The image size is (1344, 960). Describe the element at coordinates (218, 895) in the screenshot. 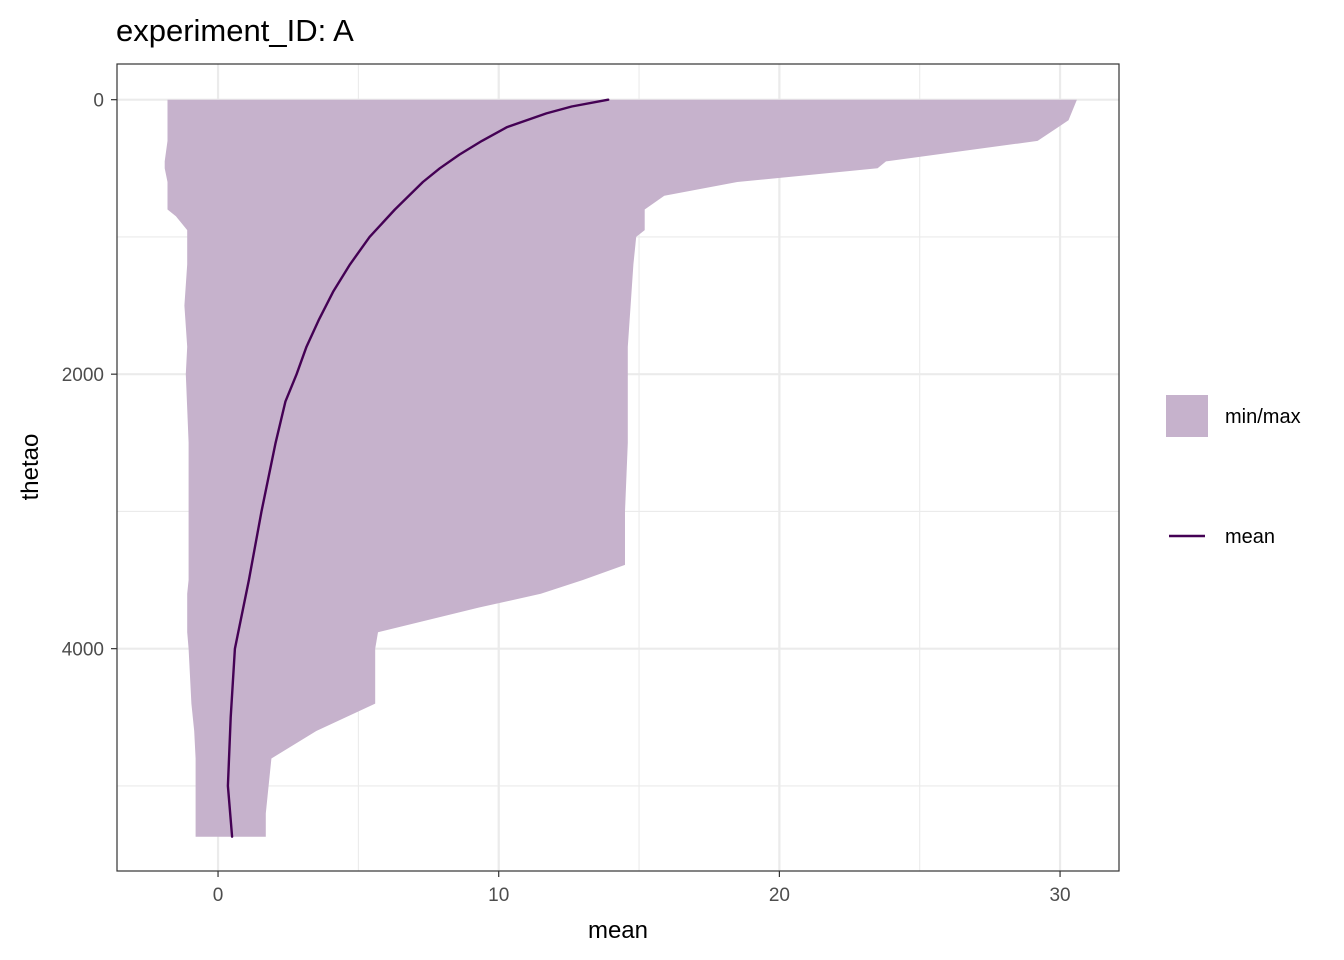

I see `x-tick-label: 0` at that location.